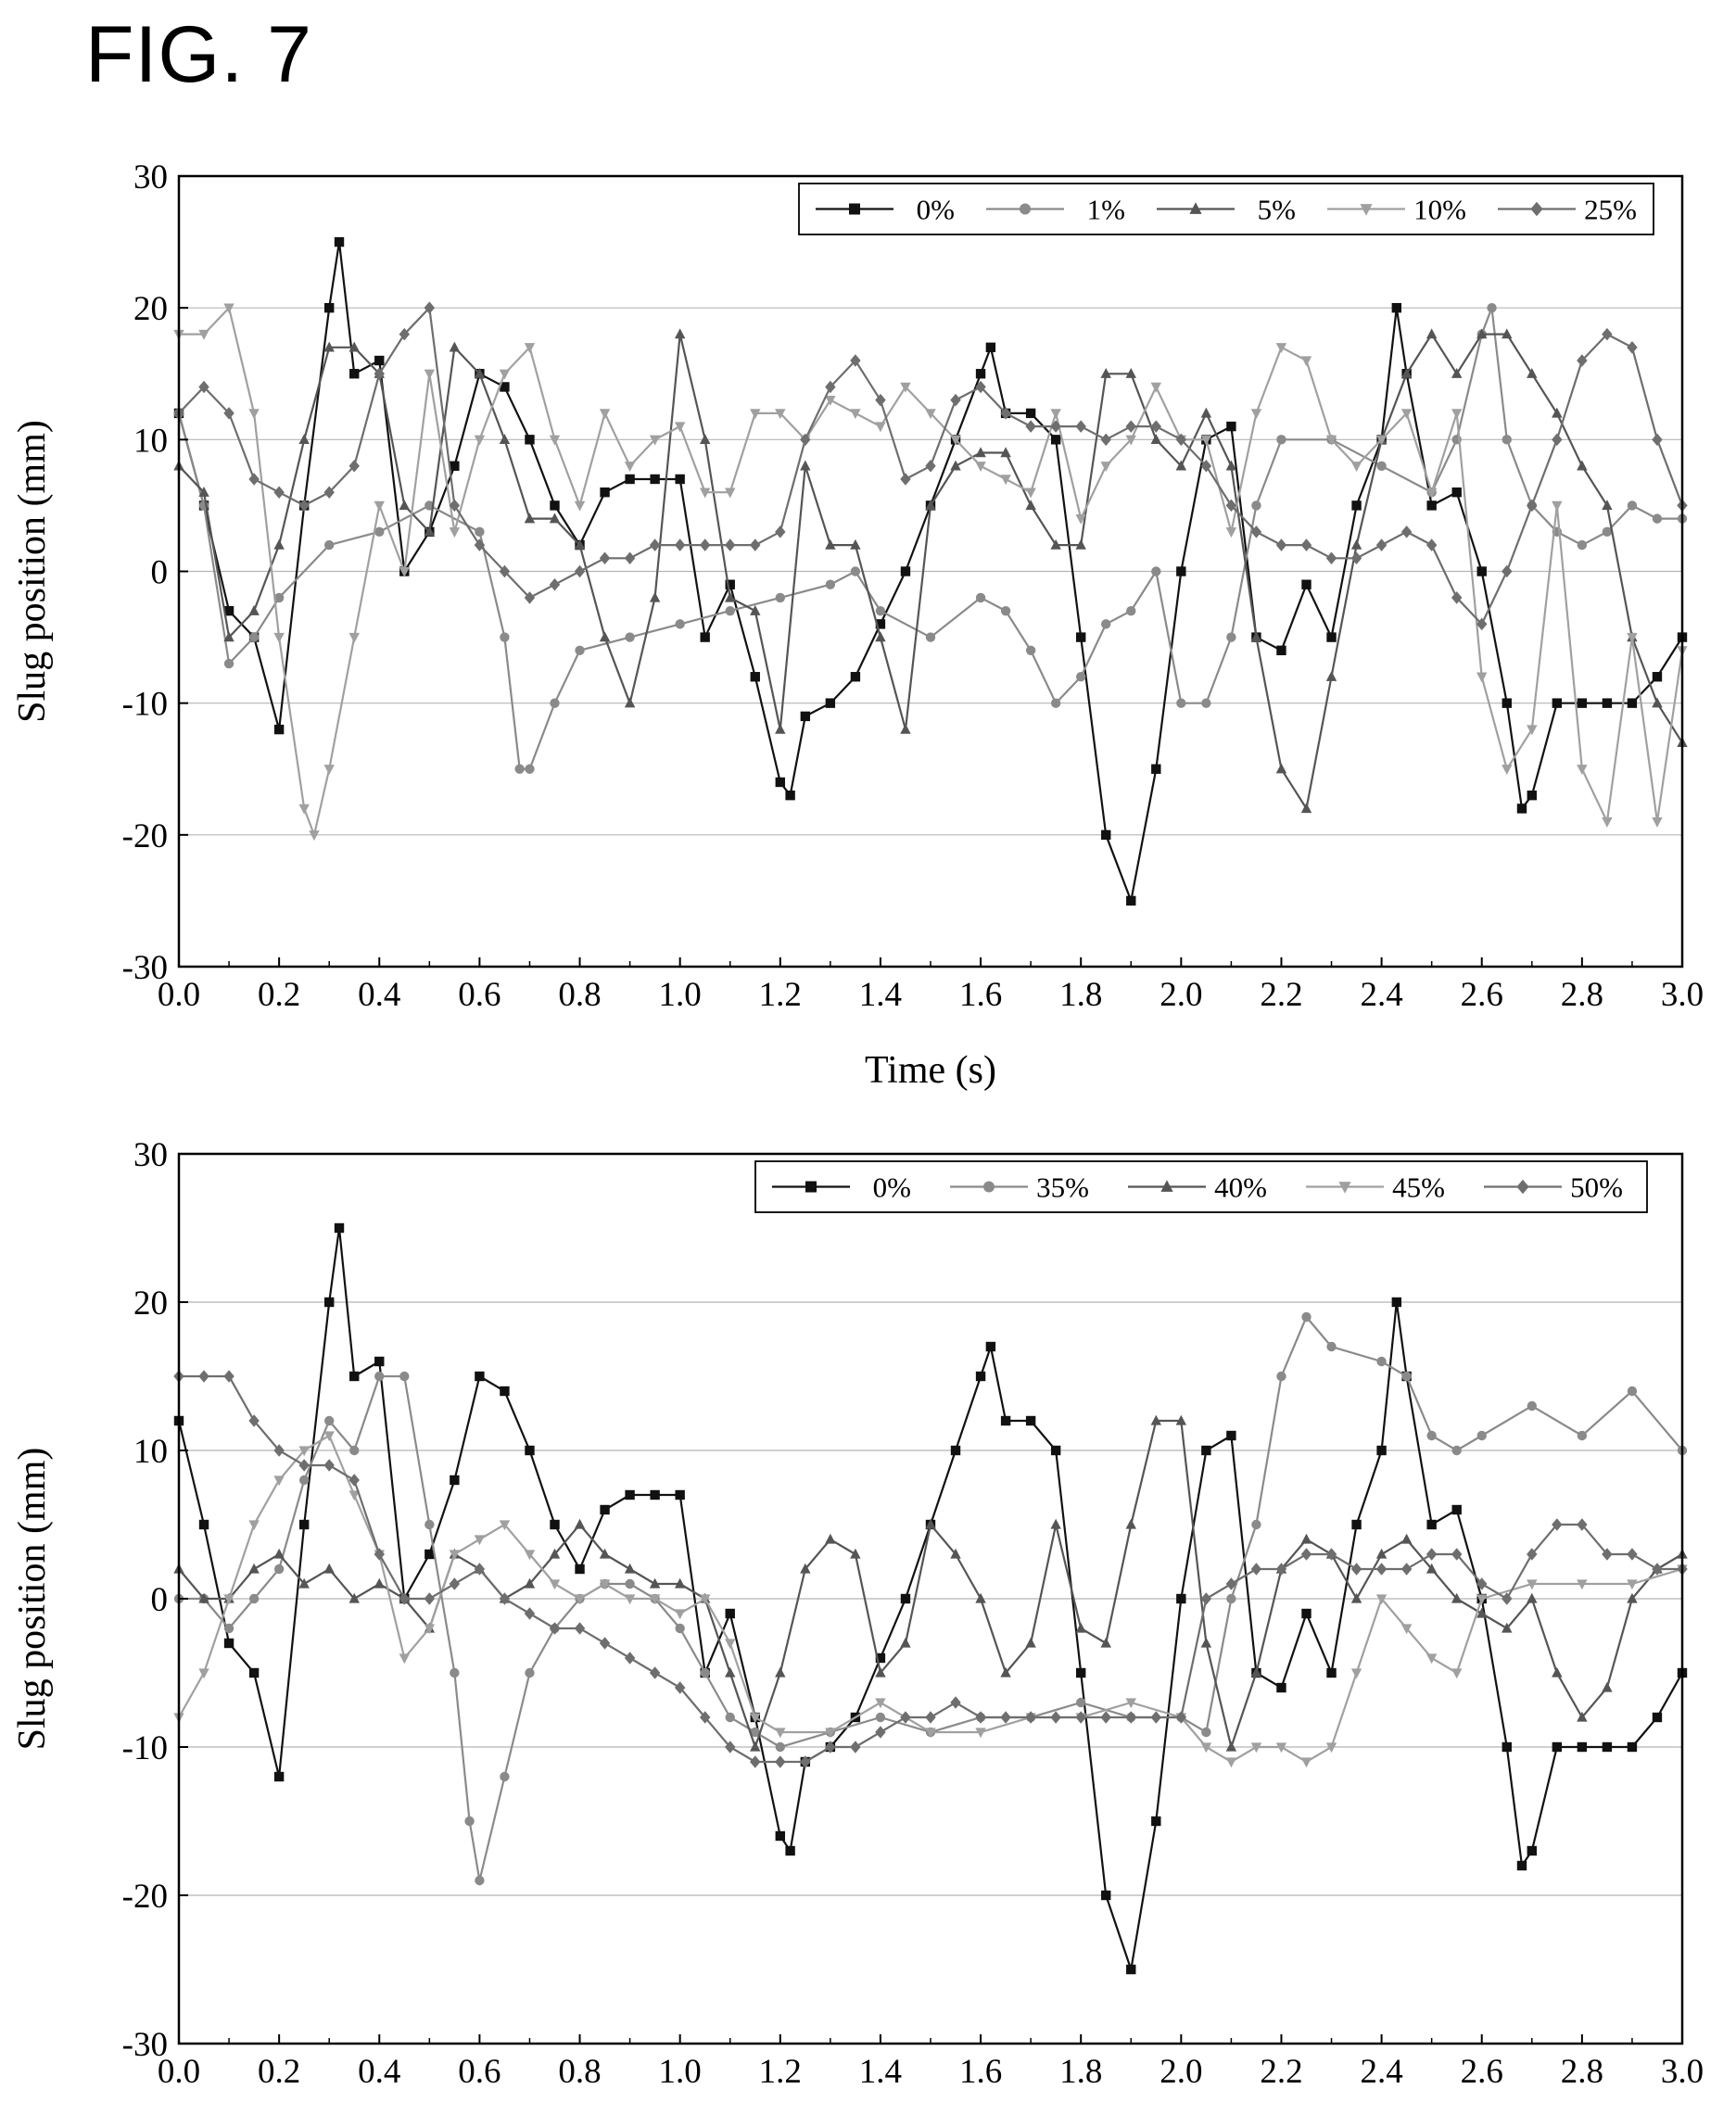  Describe the element at coordinates (579, 995) in the screenshot. I see `x-tick-label: 0.8` at that location.